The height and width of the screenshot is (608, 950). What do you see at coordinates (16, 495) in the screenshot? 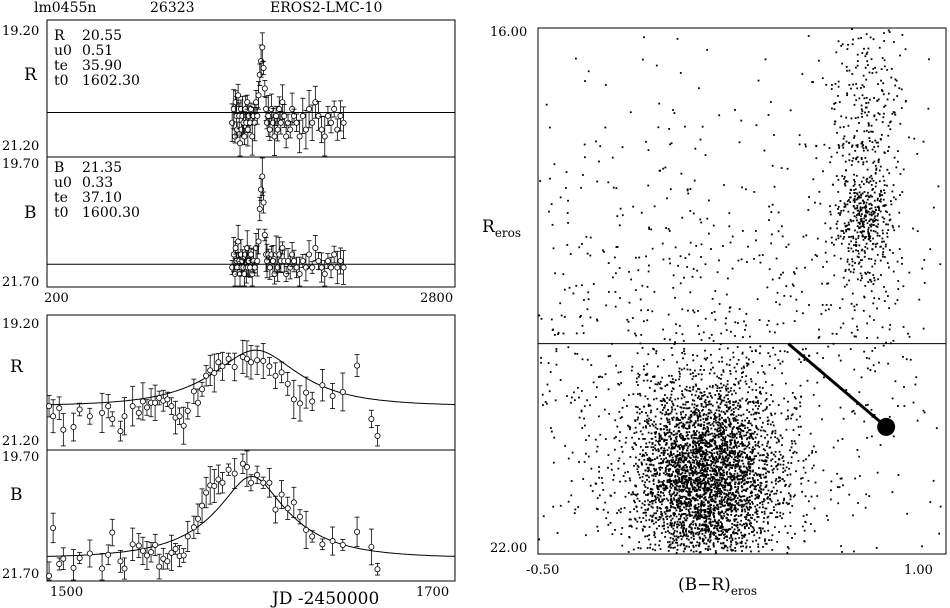
I see `panel-zoom-b-band: B` at bounding box center [16, 495].